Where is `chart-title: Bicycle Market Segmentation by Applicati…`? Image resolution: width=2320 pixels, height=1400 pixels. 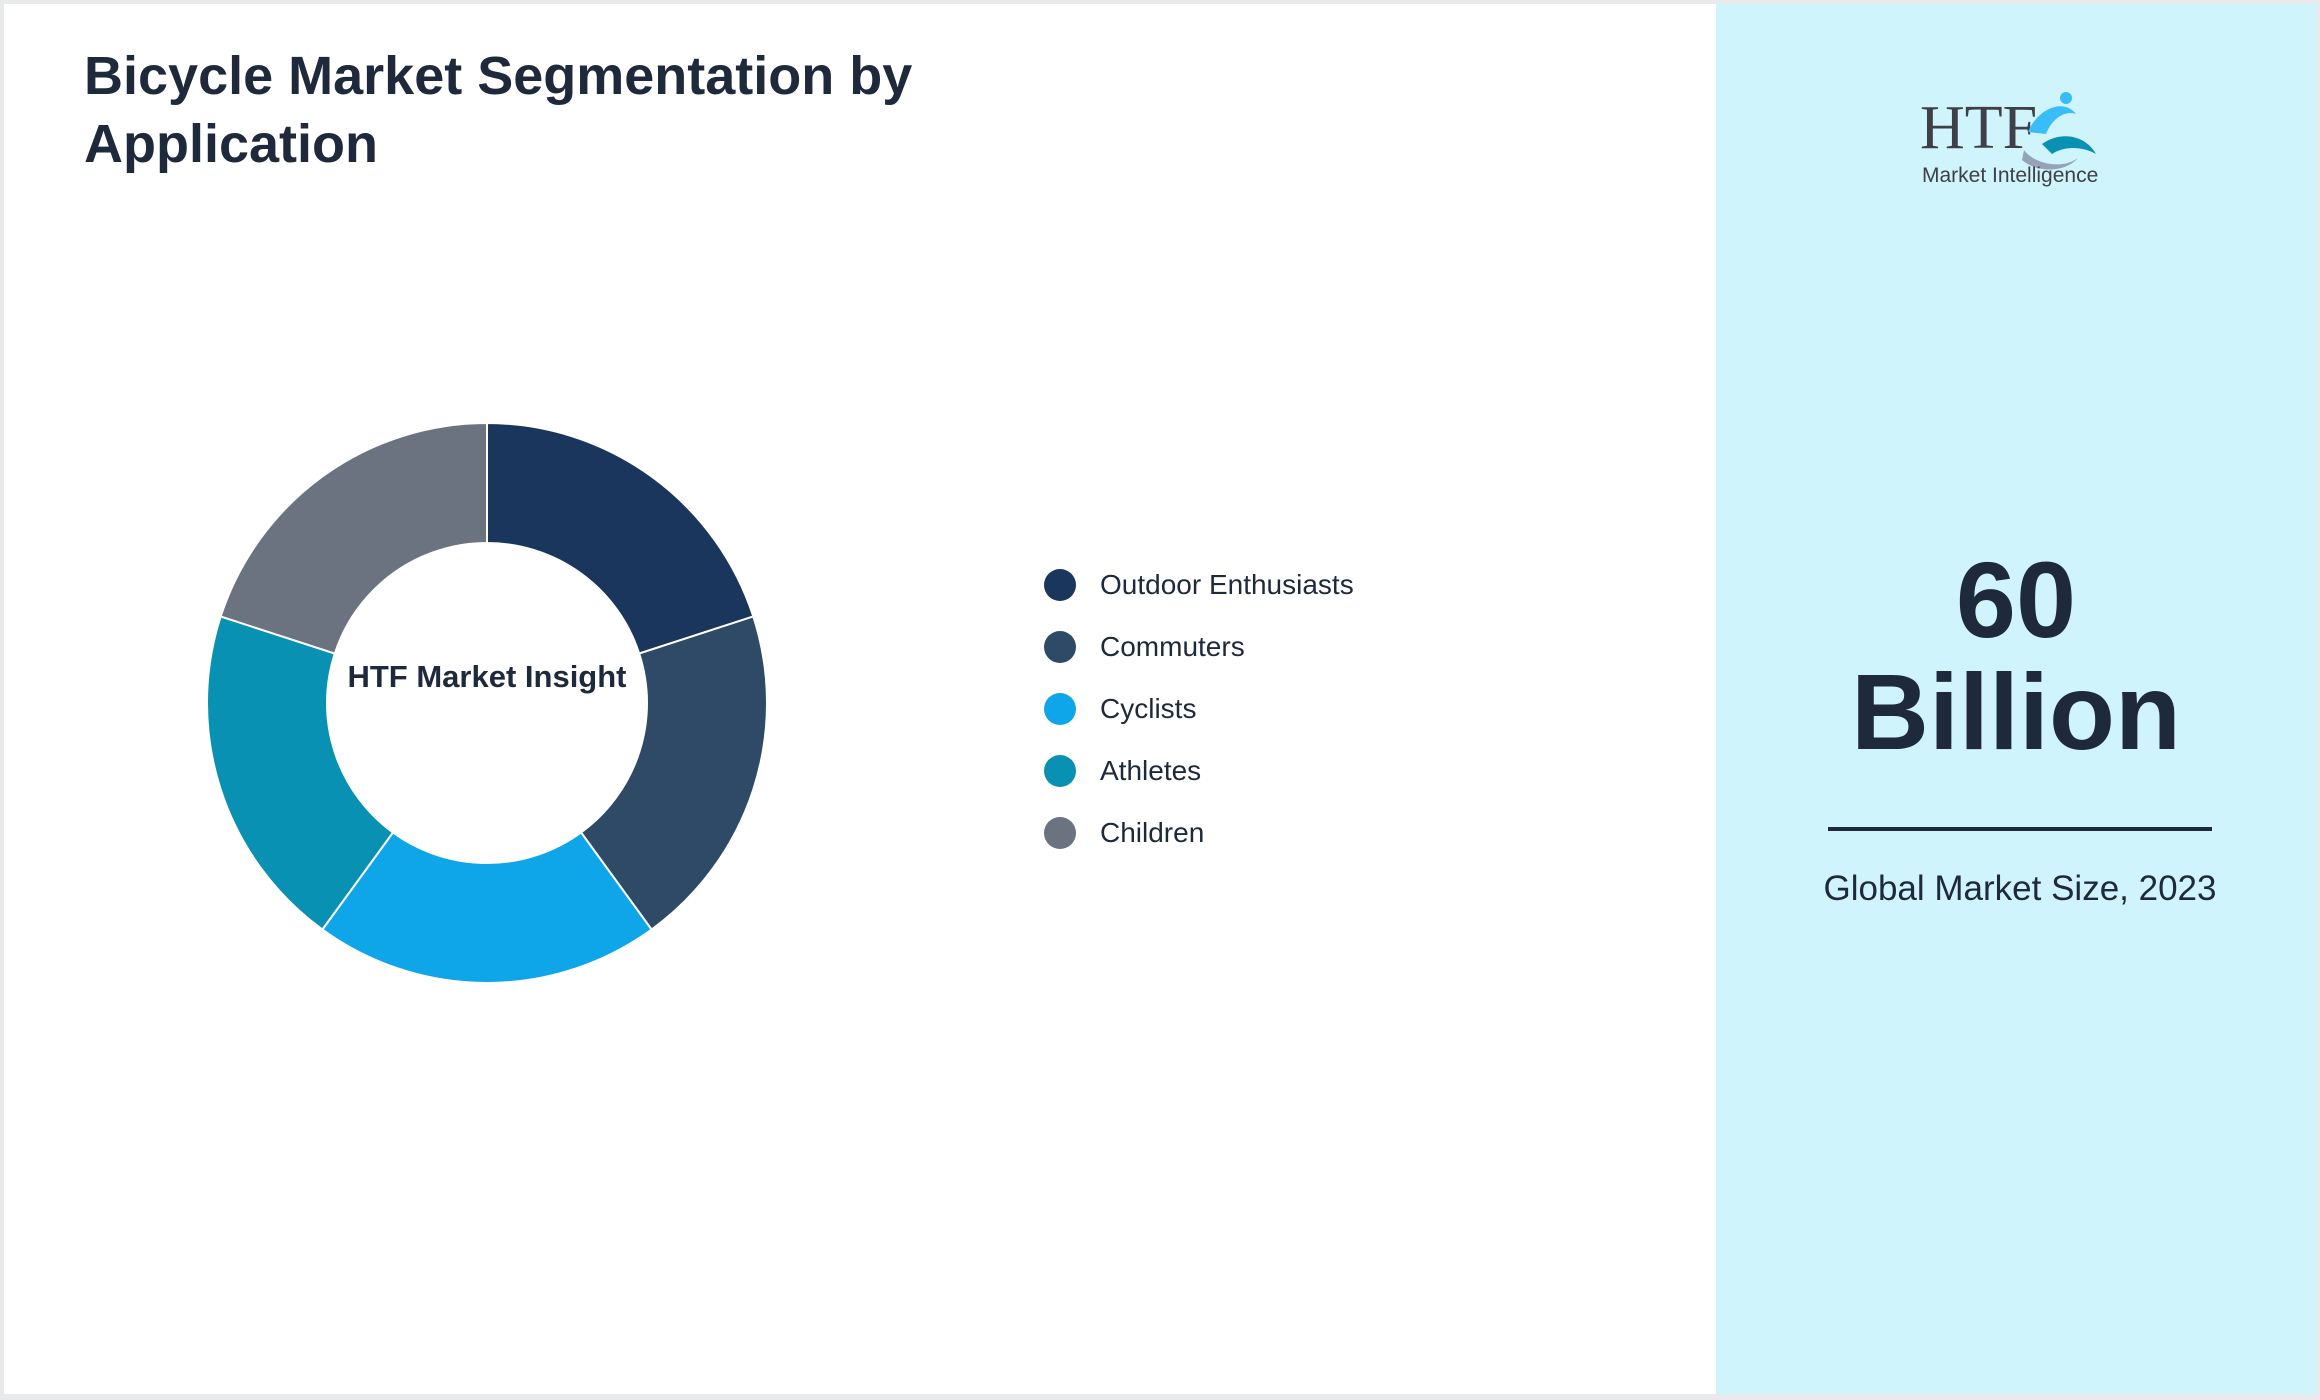 chart-title: Bicycle Market Segmentation by Applicati… is located at coordinates (498, 110).